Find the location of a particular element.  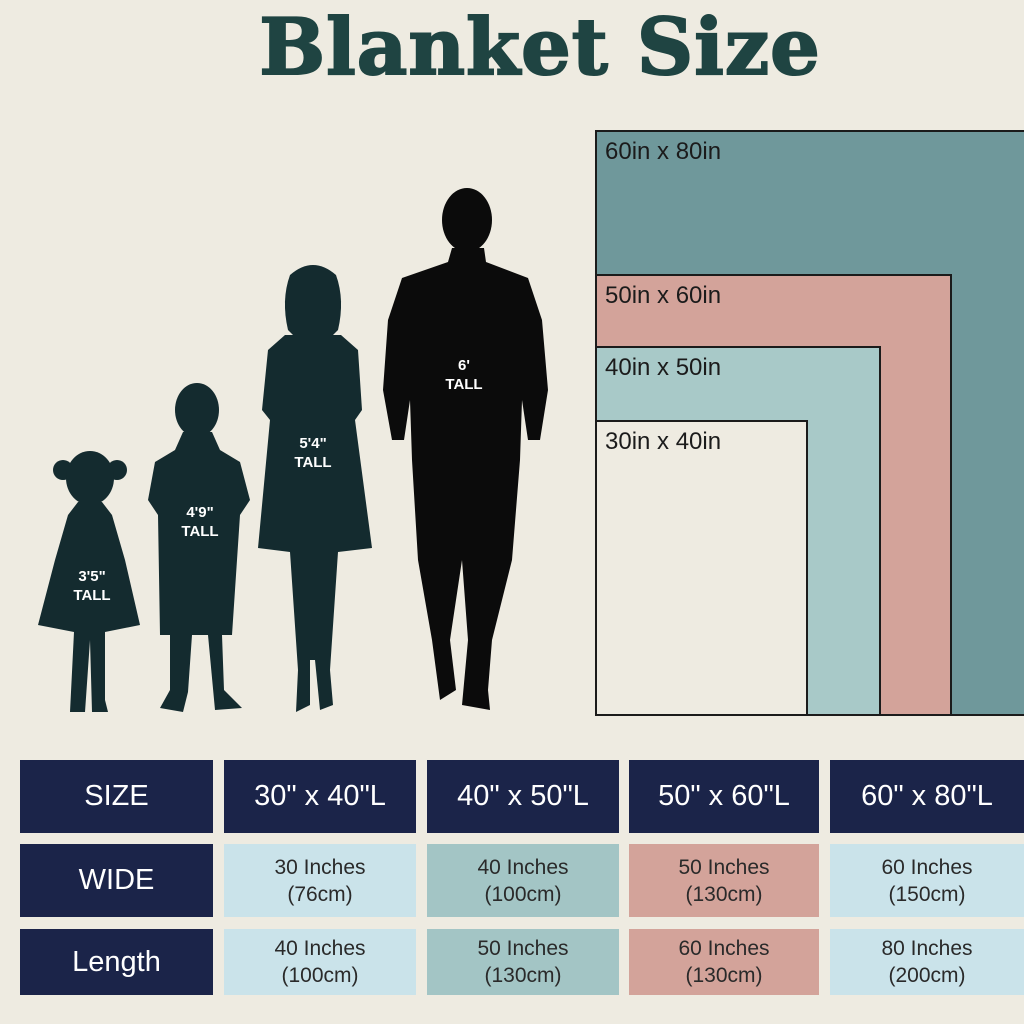

length-cell: 50 Inches (130cm) is located at coordinates (523, 962).